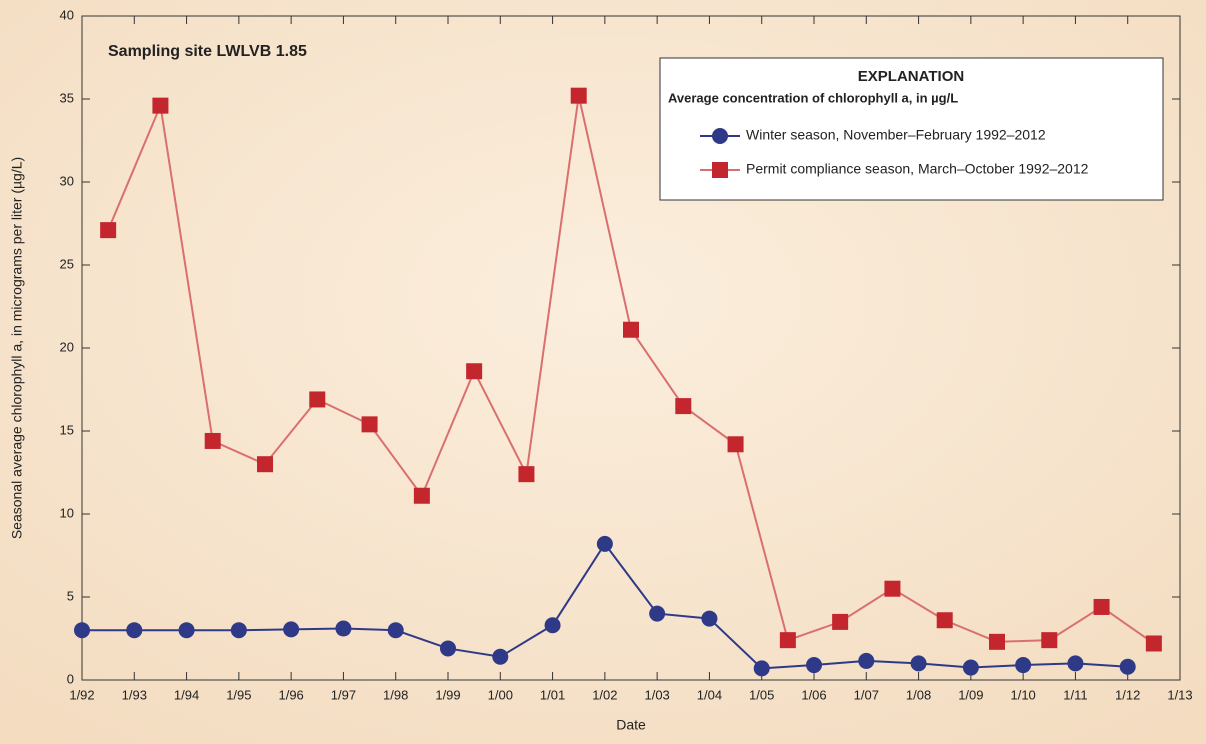 This screenshot has height=744, width=1206. What do you see at coordinates (813, 694) in the screenshot?
I see `x-tick-label: 1/06` at bounding box center [813, 694].